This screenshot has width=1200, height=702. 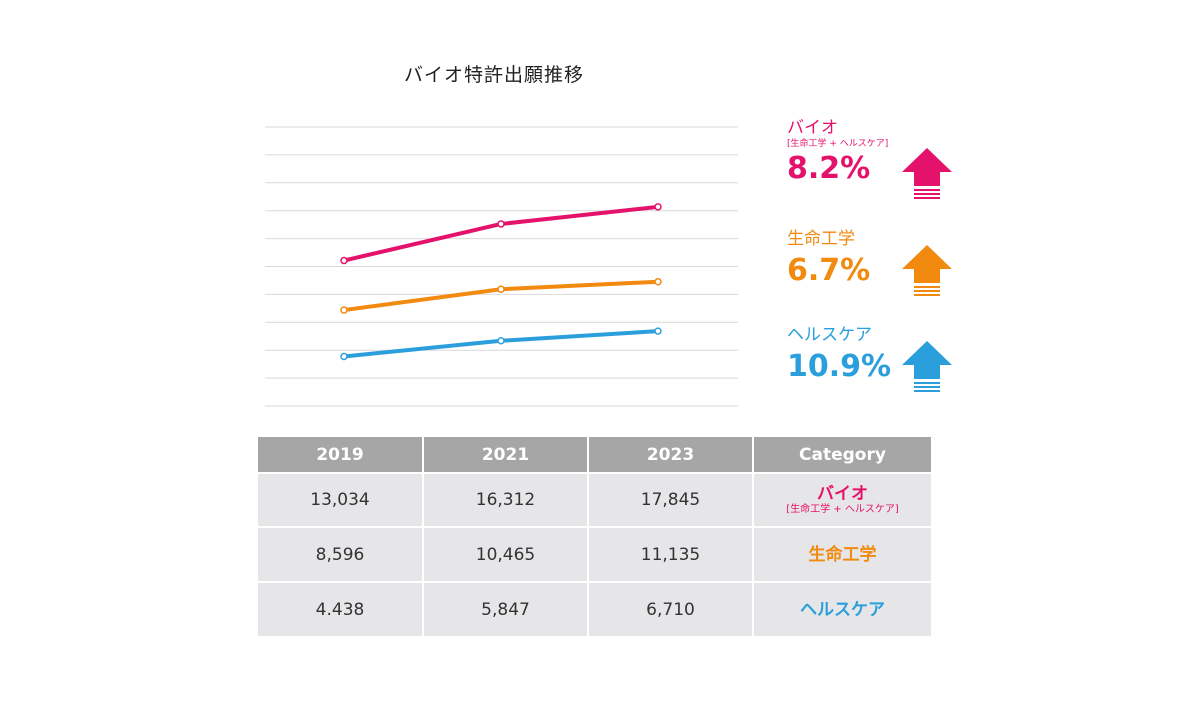 What do you see at coordinates (821, 239) in the screenshot?
I see `growth-series-name: 生命工学` at bounding box center [821, 239].